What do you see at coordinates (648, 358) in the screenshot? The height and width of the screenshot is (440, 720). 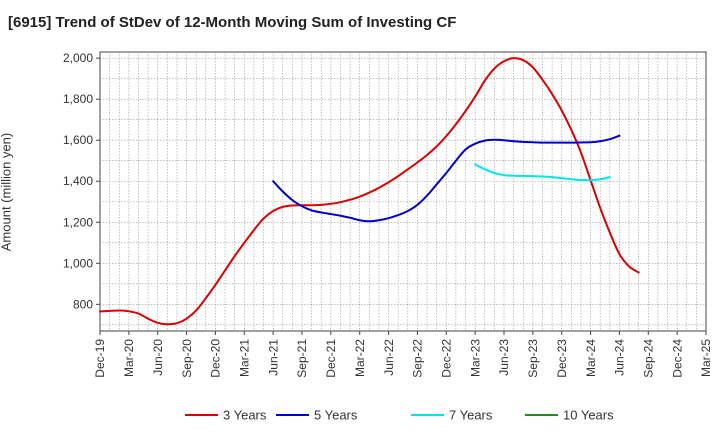 I see `x-tick-label: Sep-24` at bounding box center [648, 358].